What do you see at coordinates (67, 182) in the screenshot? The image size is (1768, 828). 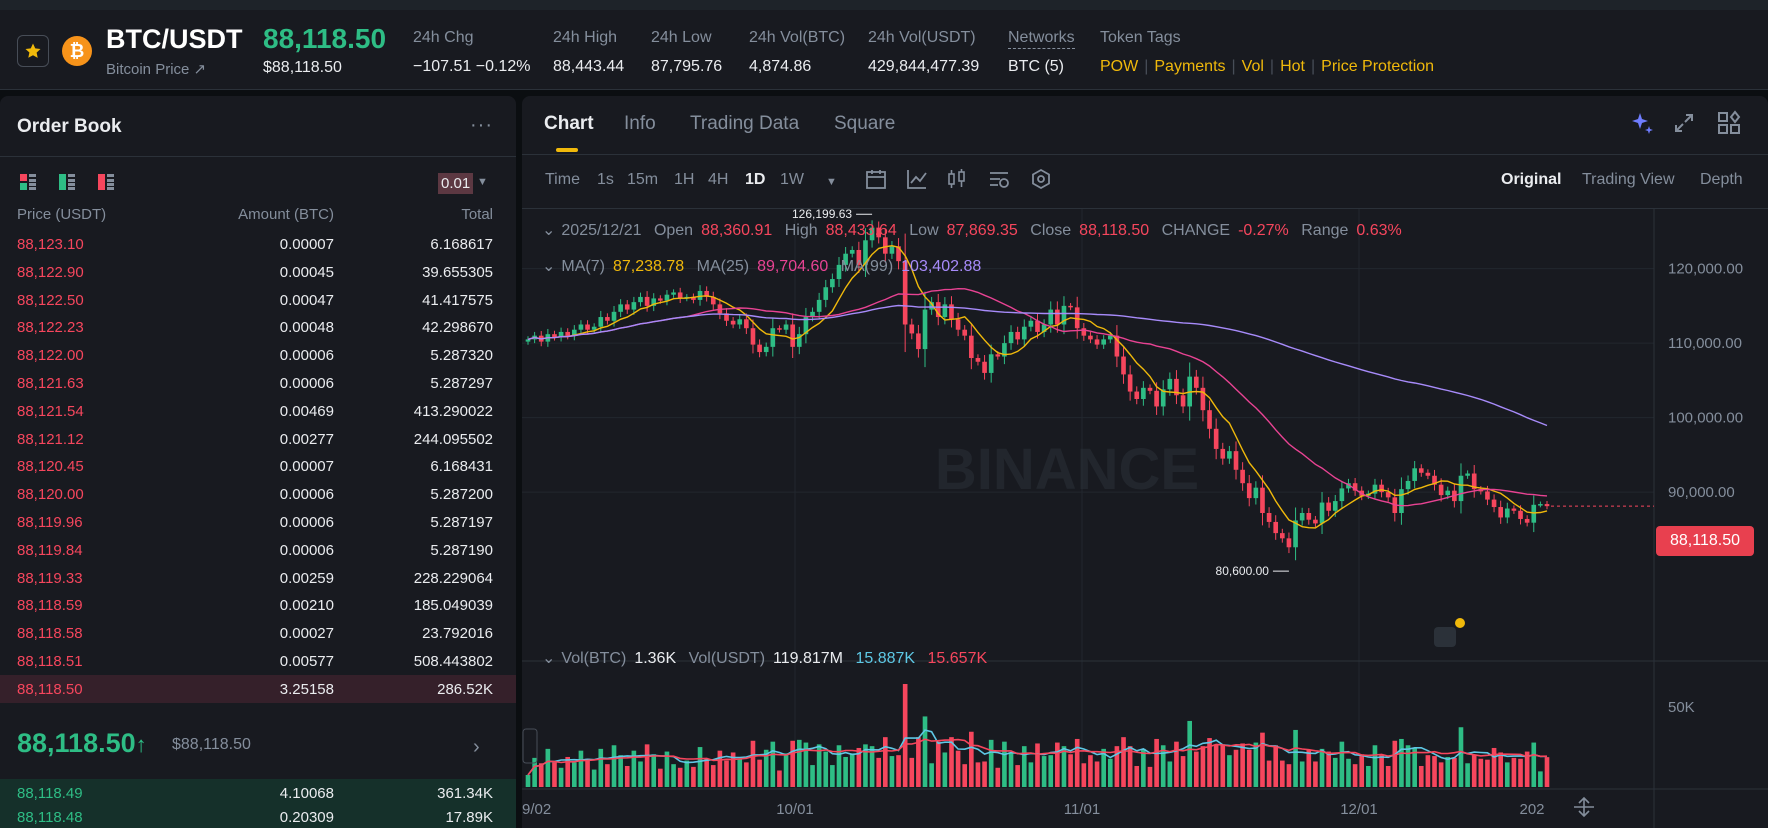 I see `layout-bids-icon` at bounding box center [67, 182].